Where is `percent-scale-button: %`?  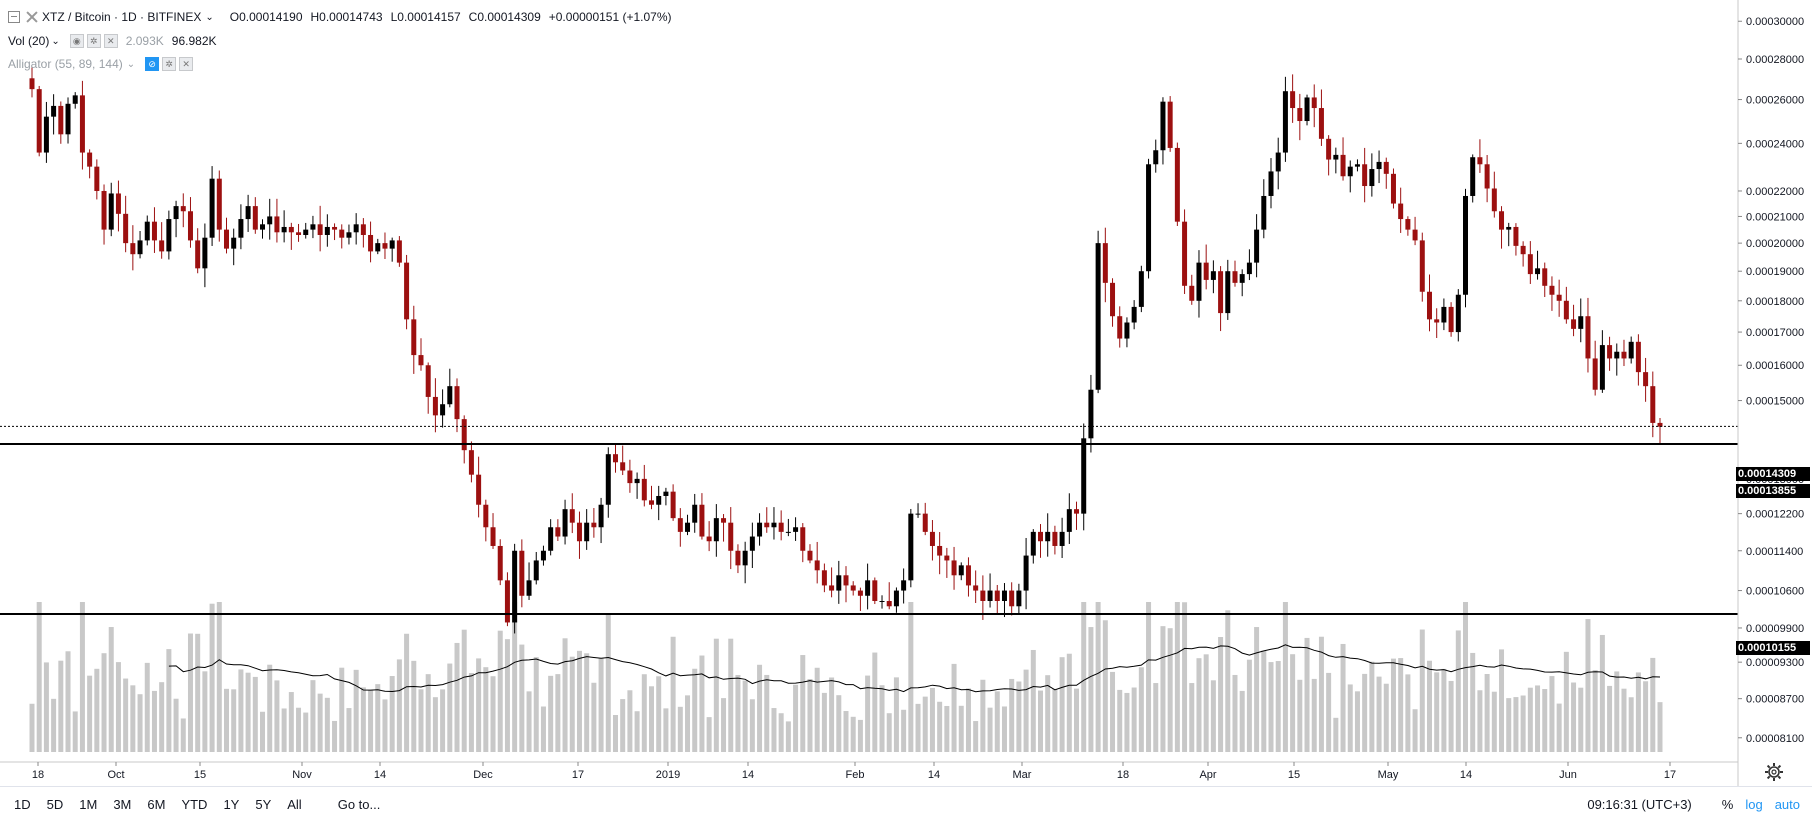
percent-scale-button: % is located at coordinates (1727, 804).